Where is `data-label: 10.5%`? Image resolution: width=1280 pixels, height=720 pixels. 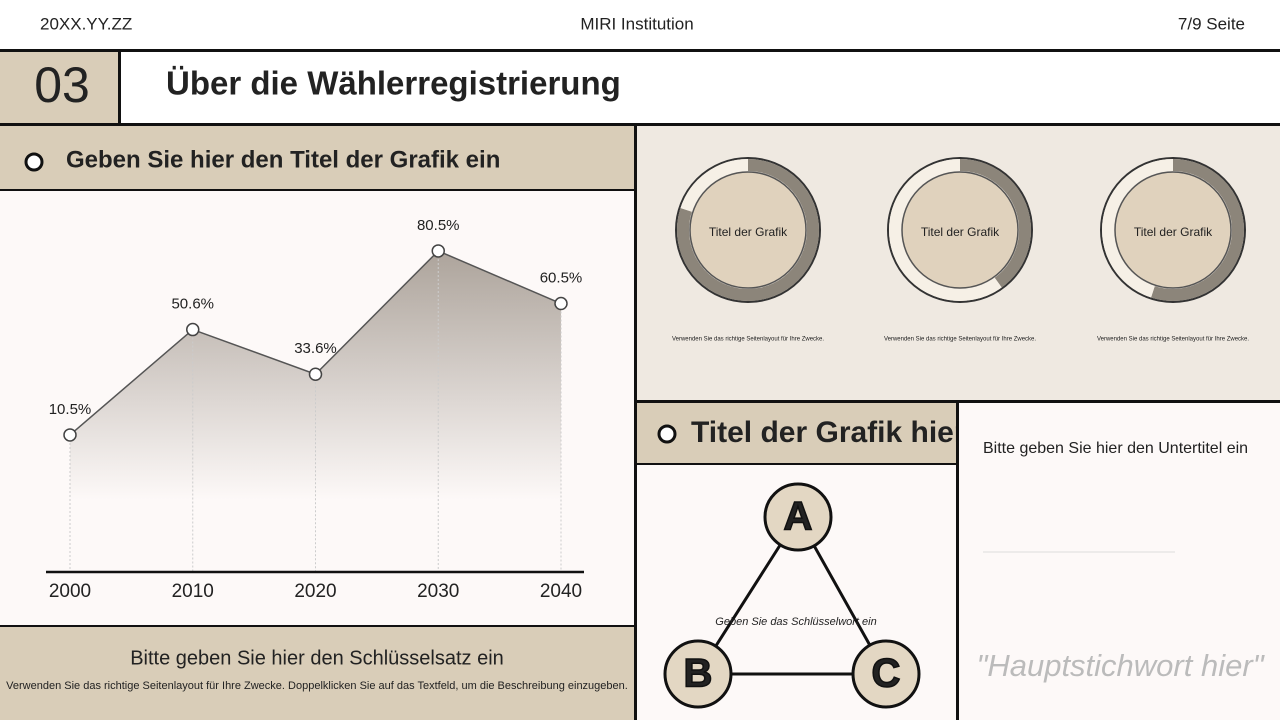
data-label: 10.5% is located at coordinates (70, 409).